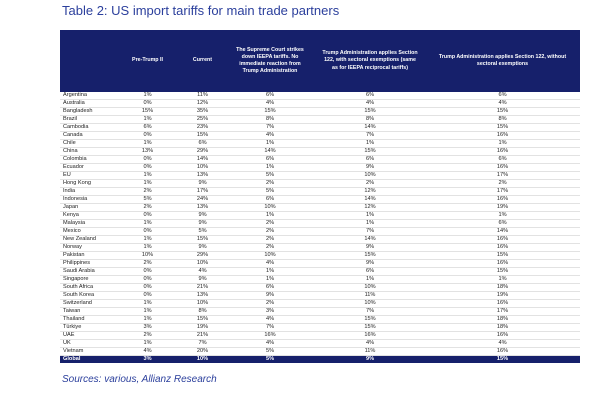 The image size is (600, 400). I want to click on table-row: Brazil 1% 25% 8% 8% 8%, so click(320, 119).